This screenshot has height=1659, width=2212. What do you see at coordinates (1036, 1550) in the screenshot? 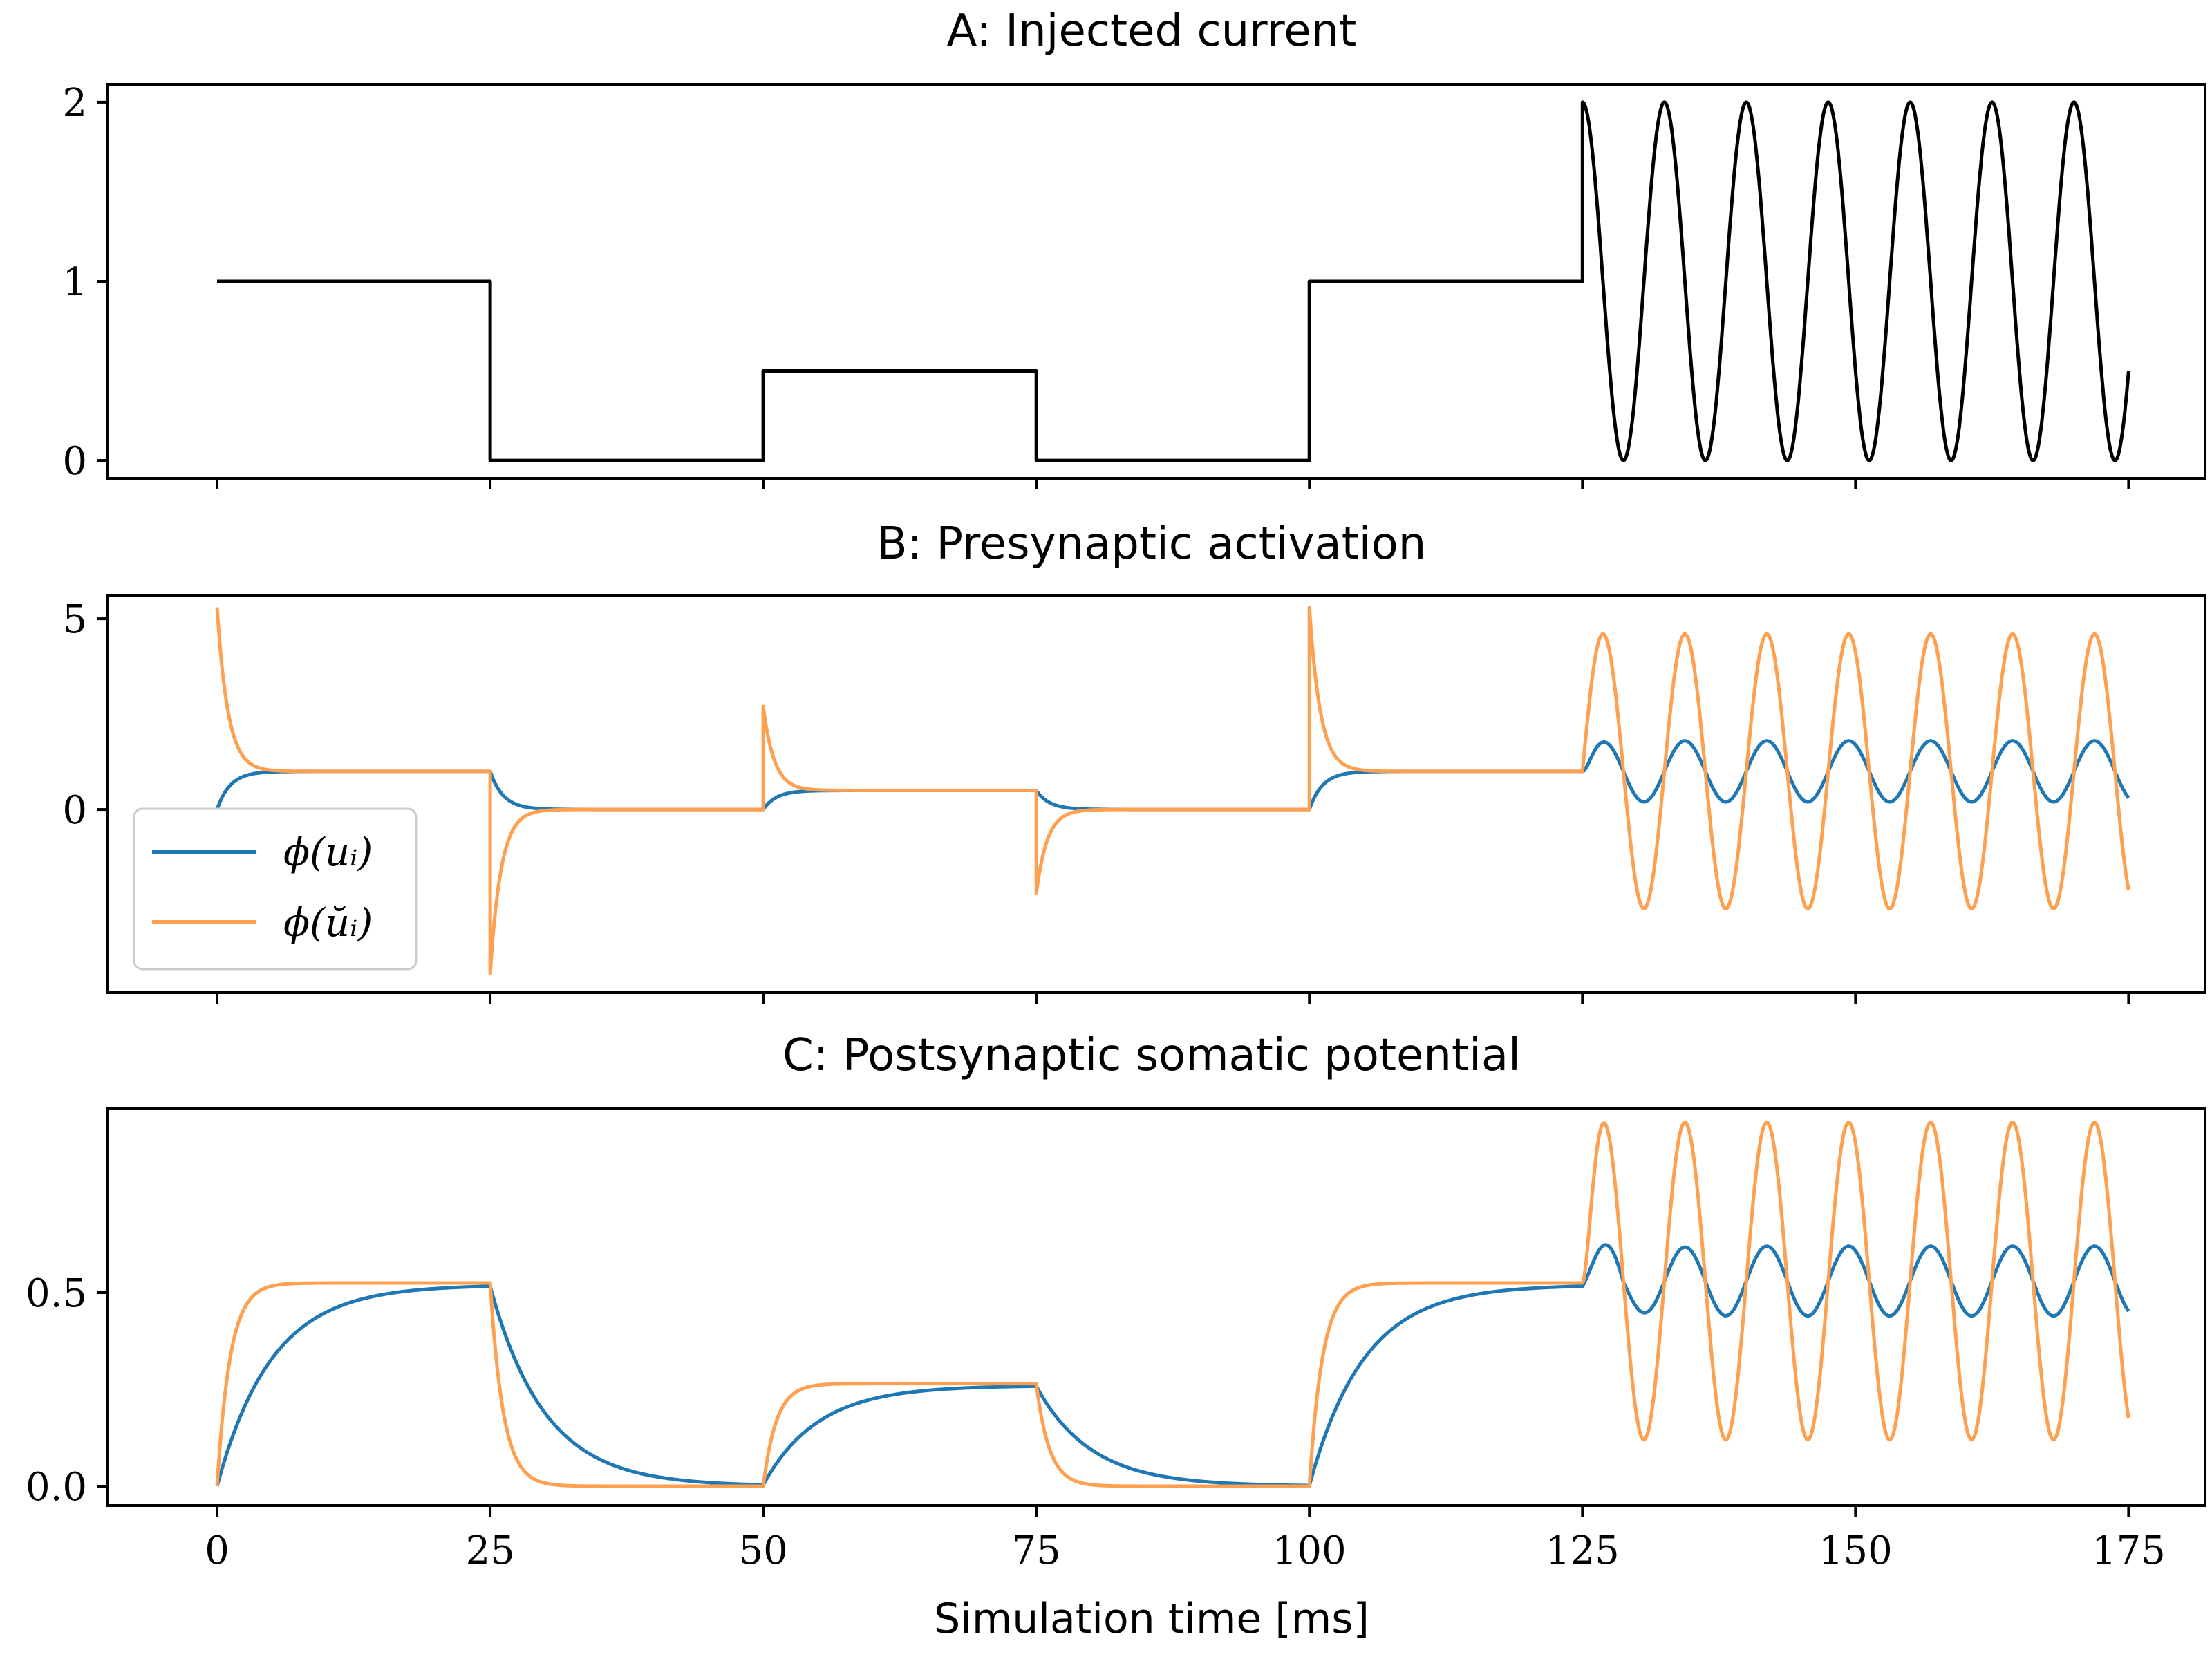
I see `x-tick-label: 75` at bounding box center [1036, 1550].